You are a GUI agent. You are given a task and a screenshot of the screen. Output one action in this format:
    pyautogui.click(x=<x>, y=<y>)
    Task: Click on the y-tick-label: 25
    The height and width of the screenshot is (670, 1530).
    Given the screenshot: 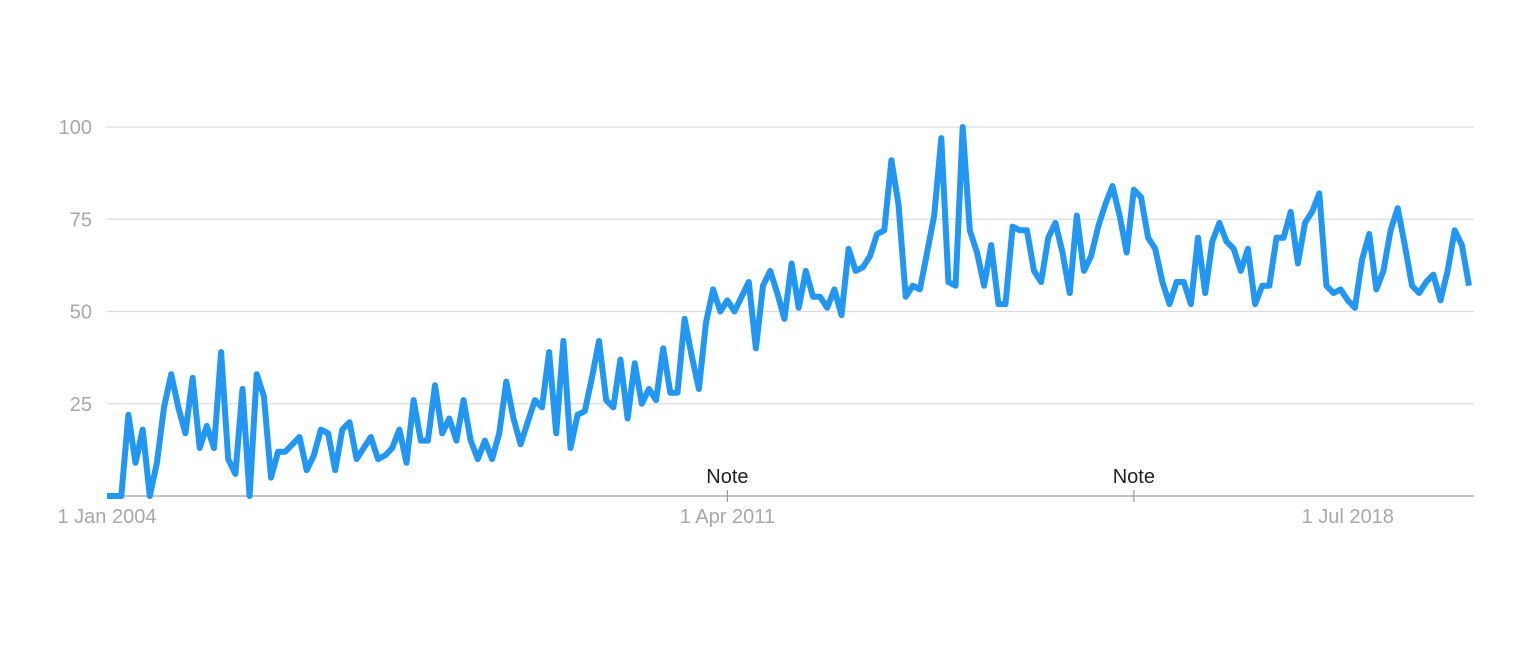 What is the action you would take?
    pyautogui.click(x=81, y=405)
    